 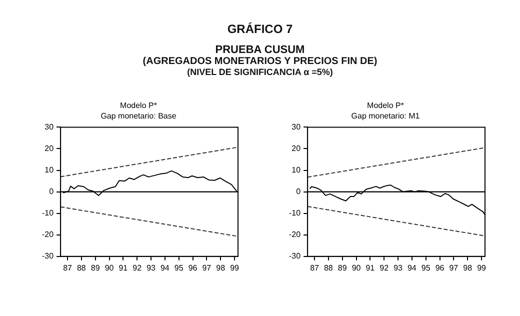 I want to click on text: GRÁFICO 7, so click(x=260, y=28).